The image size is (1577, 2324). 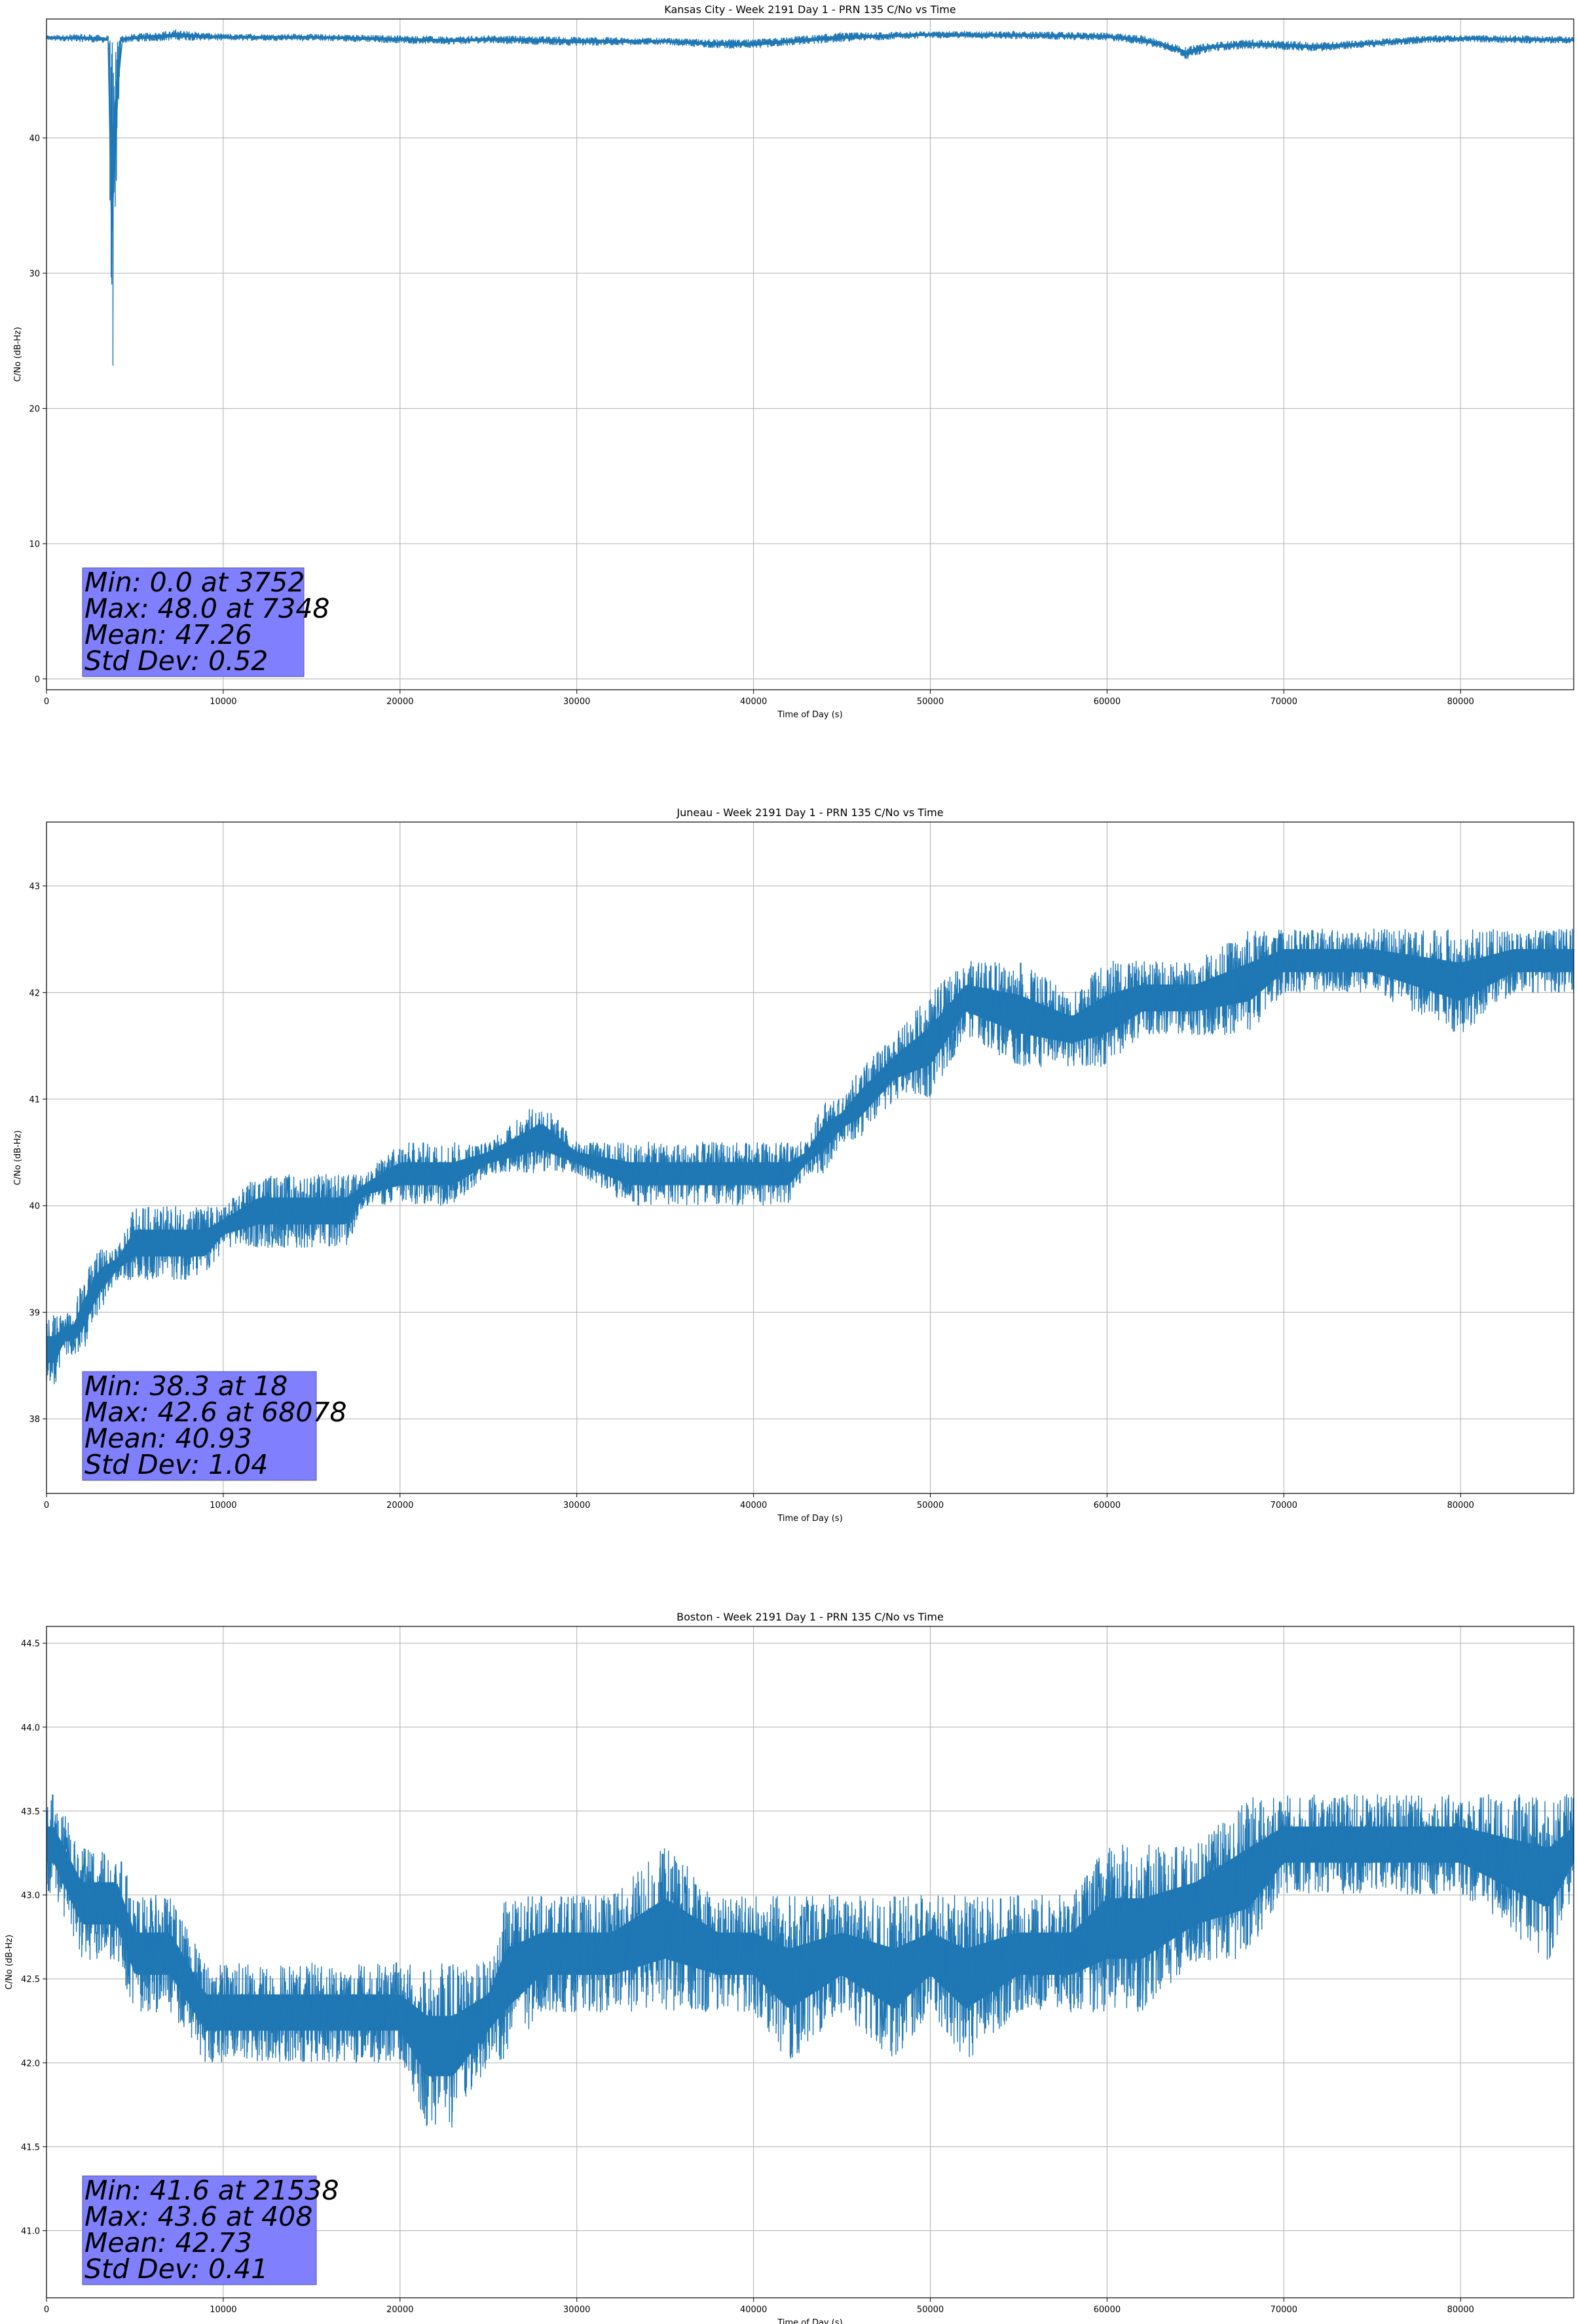 What do you see at coordinates (34, 993) in the screenshot?
I see `y-tick-label: 42` at bounding box center [34, 993].